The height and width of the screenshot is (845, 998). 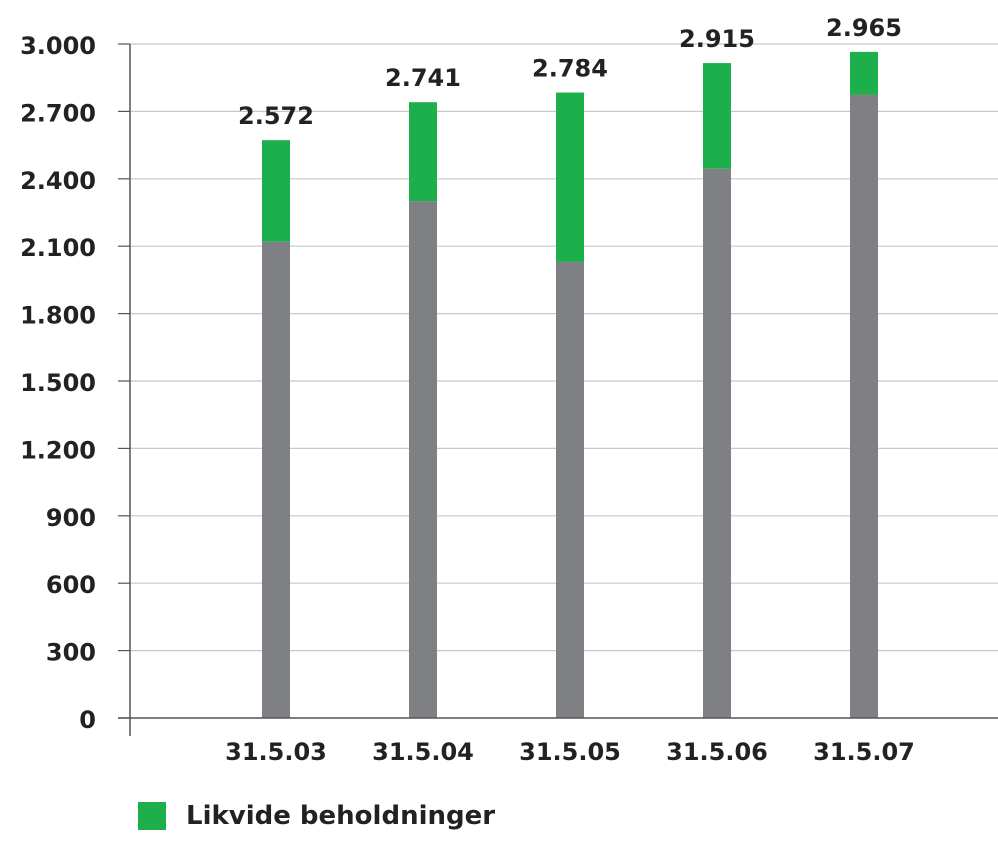 I want to click on y-tick-label: 2.100, so click(x=58, y=248).